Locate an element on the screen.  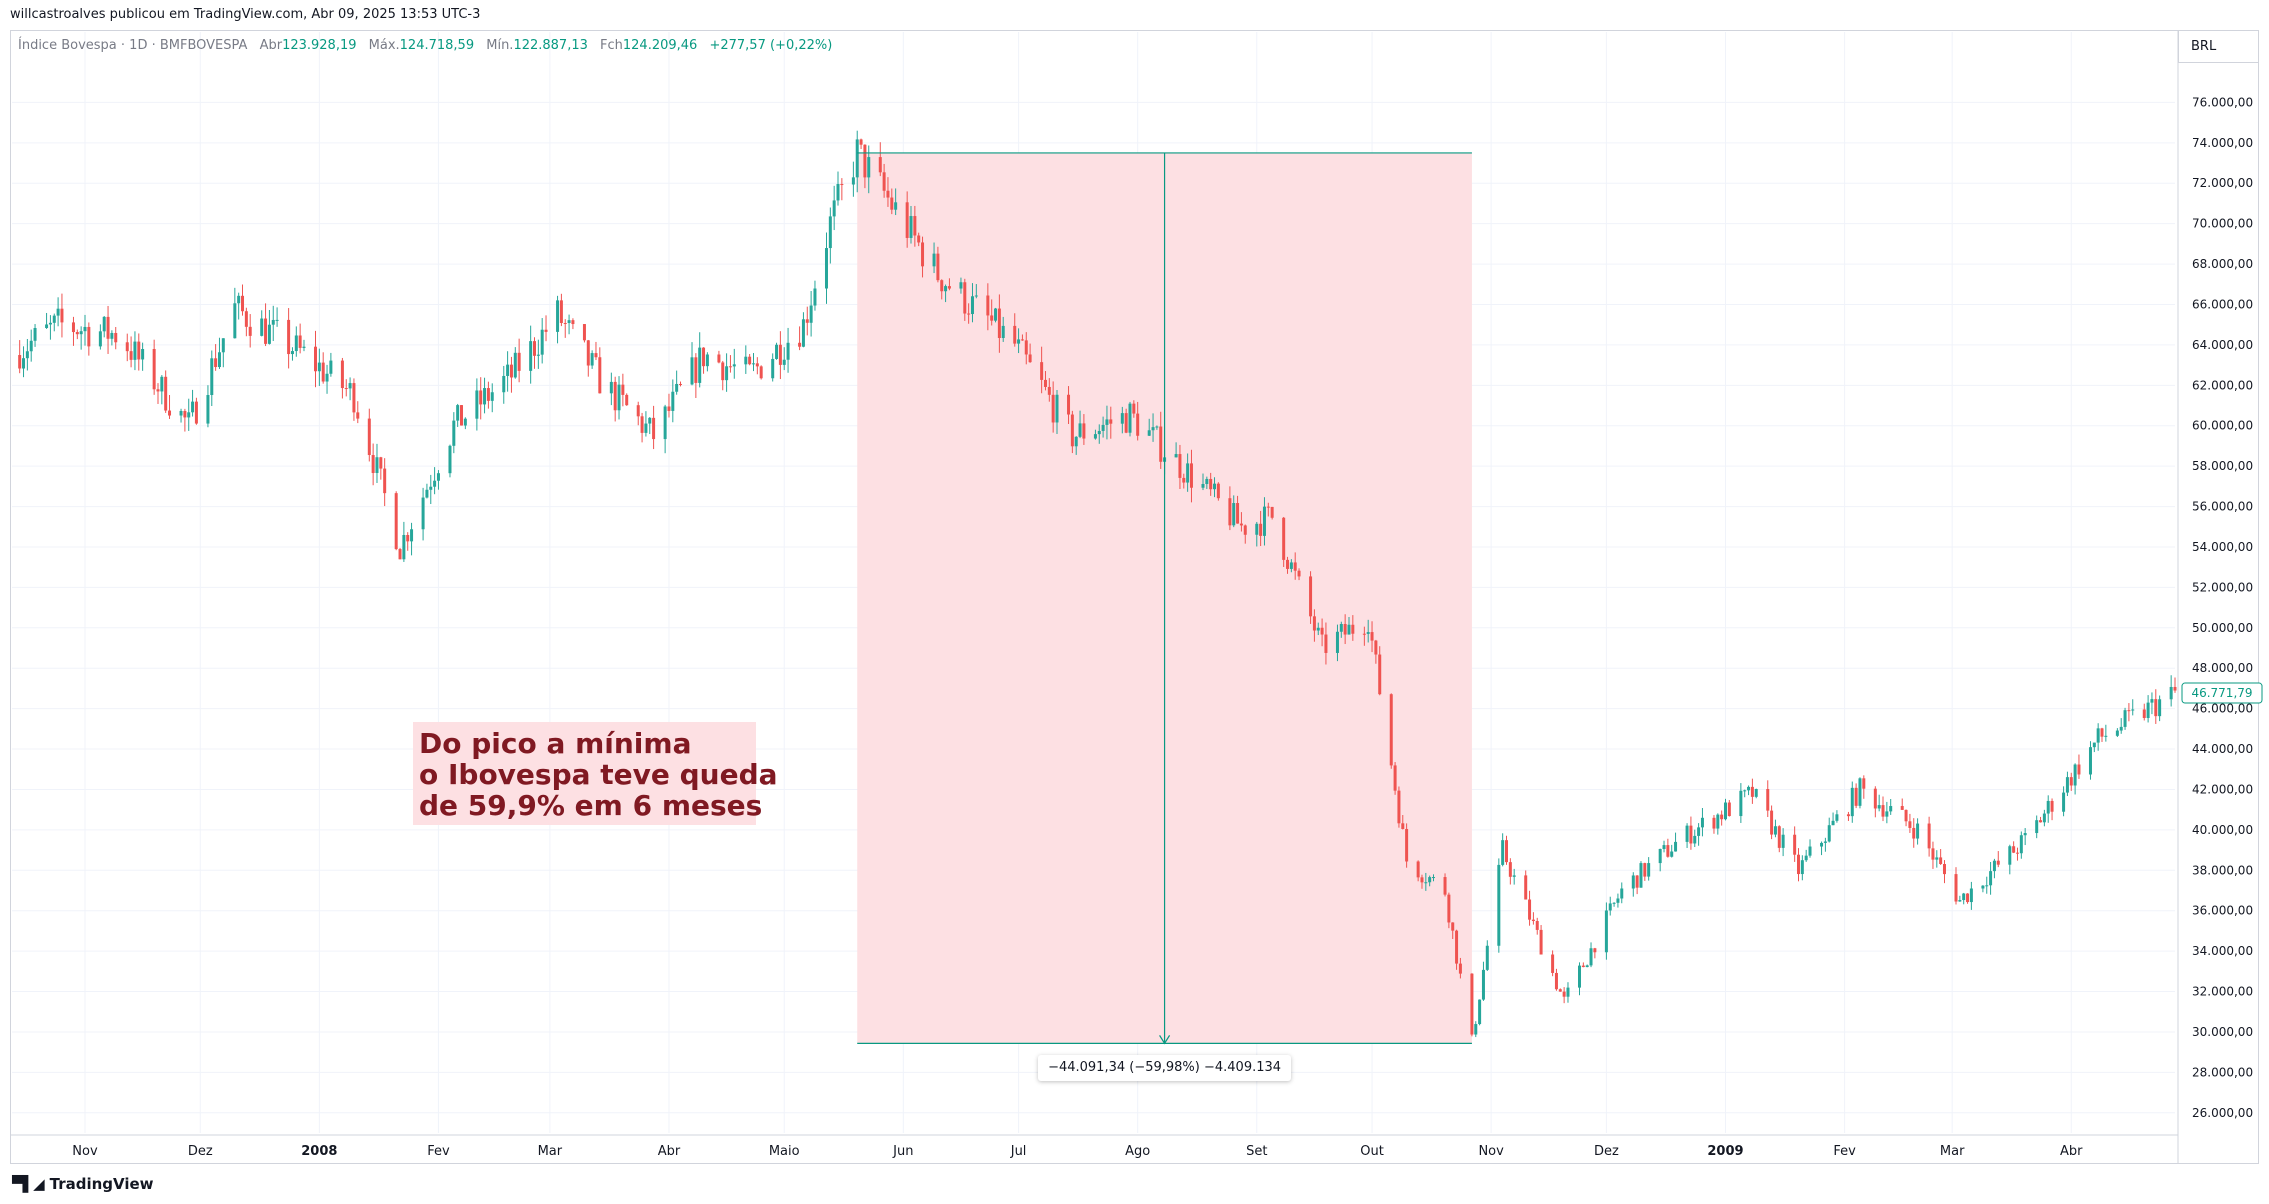
price-tick-label: 36.000,00 is located at coordinates (2222, 911).